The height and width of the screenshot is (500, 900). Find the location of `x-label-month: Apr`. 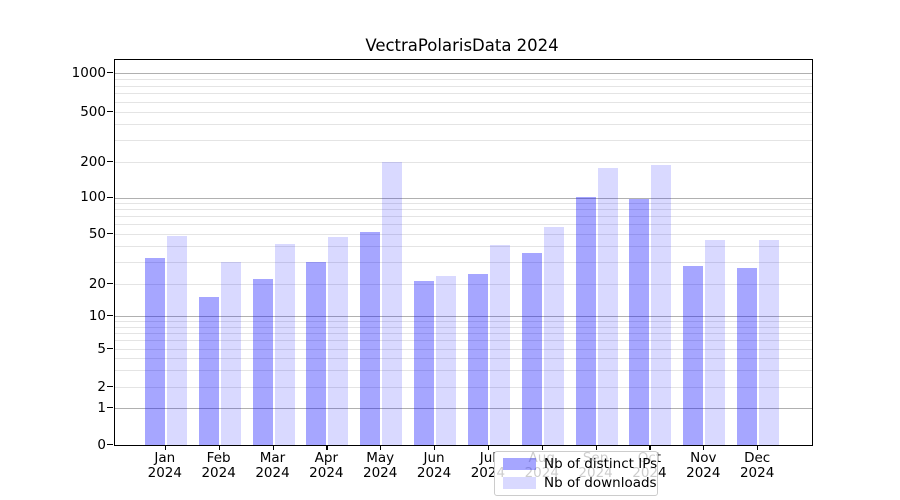

x-label-month: Apr is located at coordinates (326, 458).